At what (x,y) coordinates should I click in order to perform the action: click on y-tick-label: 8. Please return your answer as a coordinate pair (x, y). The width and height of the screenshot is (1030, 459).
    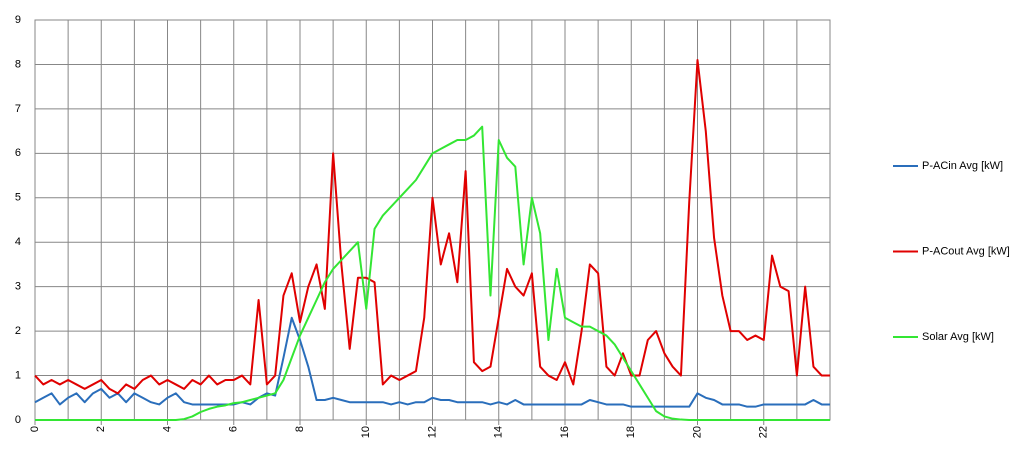
    Looking at the image, I should click on (18, 64).